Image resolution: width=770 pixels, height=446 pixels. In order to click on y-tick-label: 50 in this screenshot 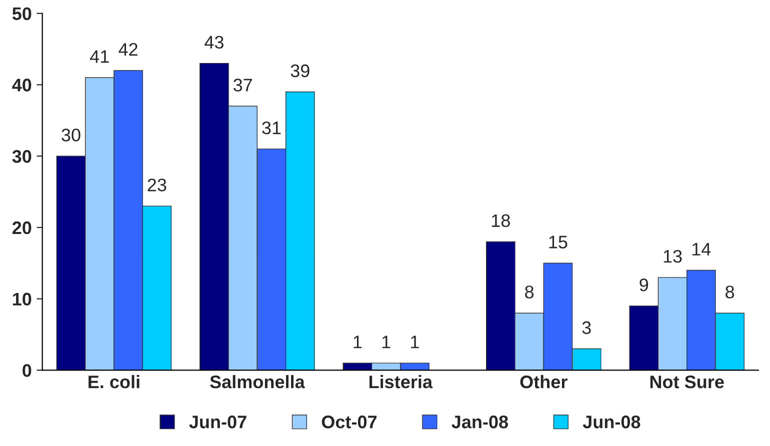, I will do `click(22, 13)`.